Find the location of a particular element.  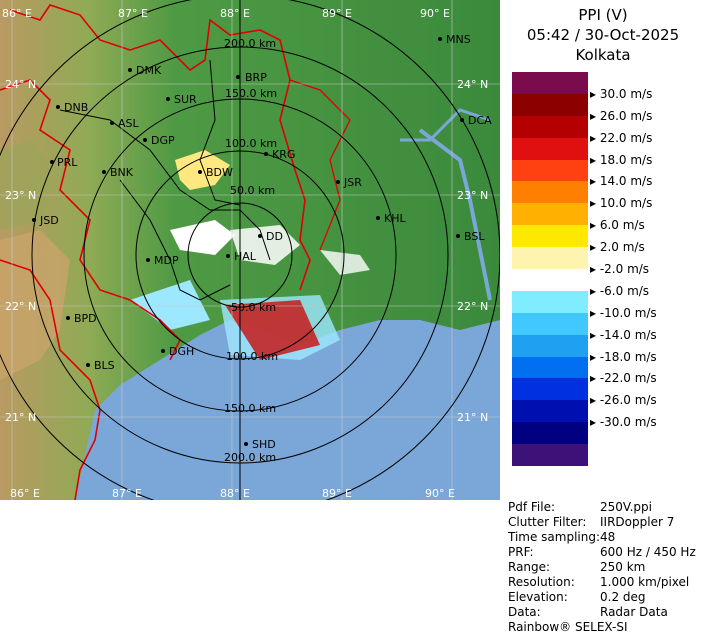

place-label: BDW is located at coordinates (219, 172).